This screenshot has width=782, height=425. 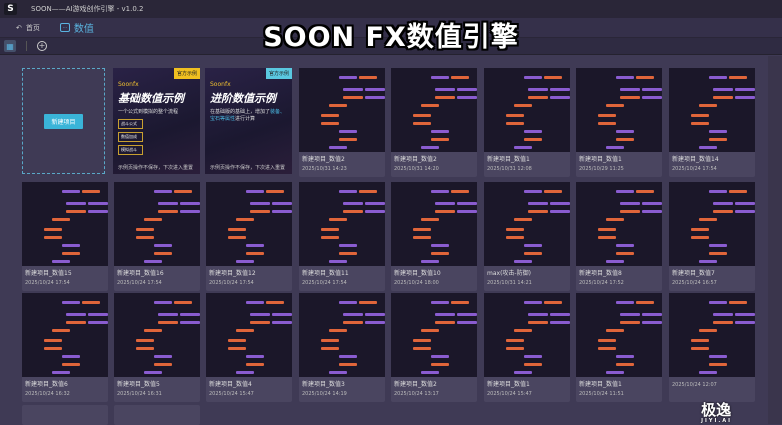 What do you see at coordinates (434, 347) in the screenshot?
I see `project-card: 新建项目_数值2 2025/10/24 13:17` at bounding box center [434, 347].